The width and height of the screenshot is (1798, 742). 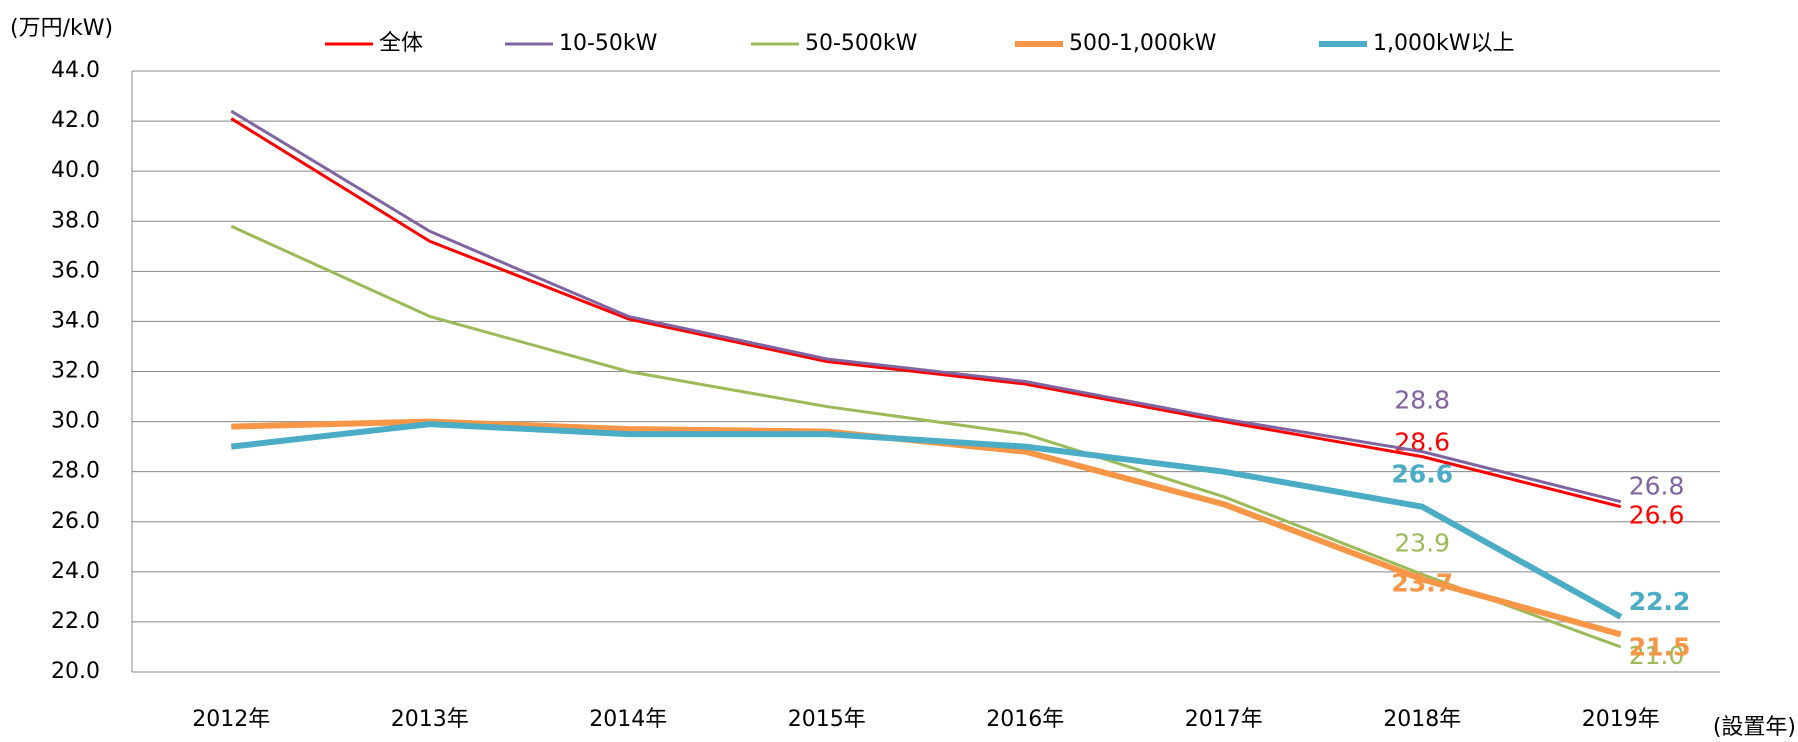 I want to click on y-axis-label: (万円/kW), so click(x=61, y=28).